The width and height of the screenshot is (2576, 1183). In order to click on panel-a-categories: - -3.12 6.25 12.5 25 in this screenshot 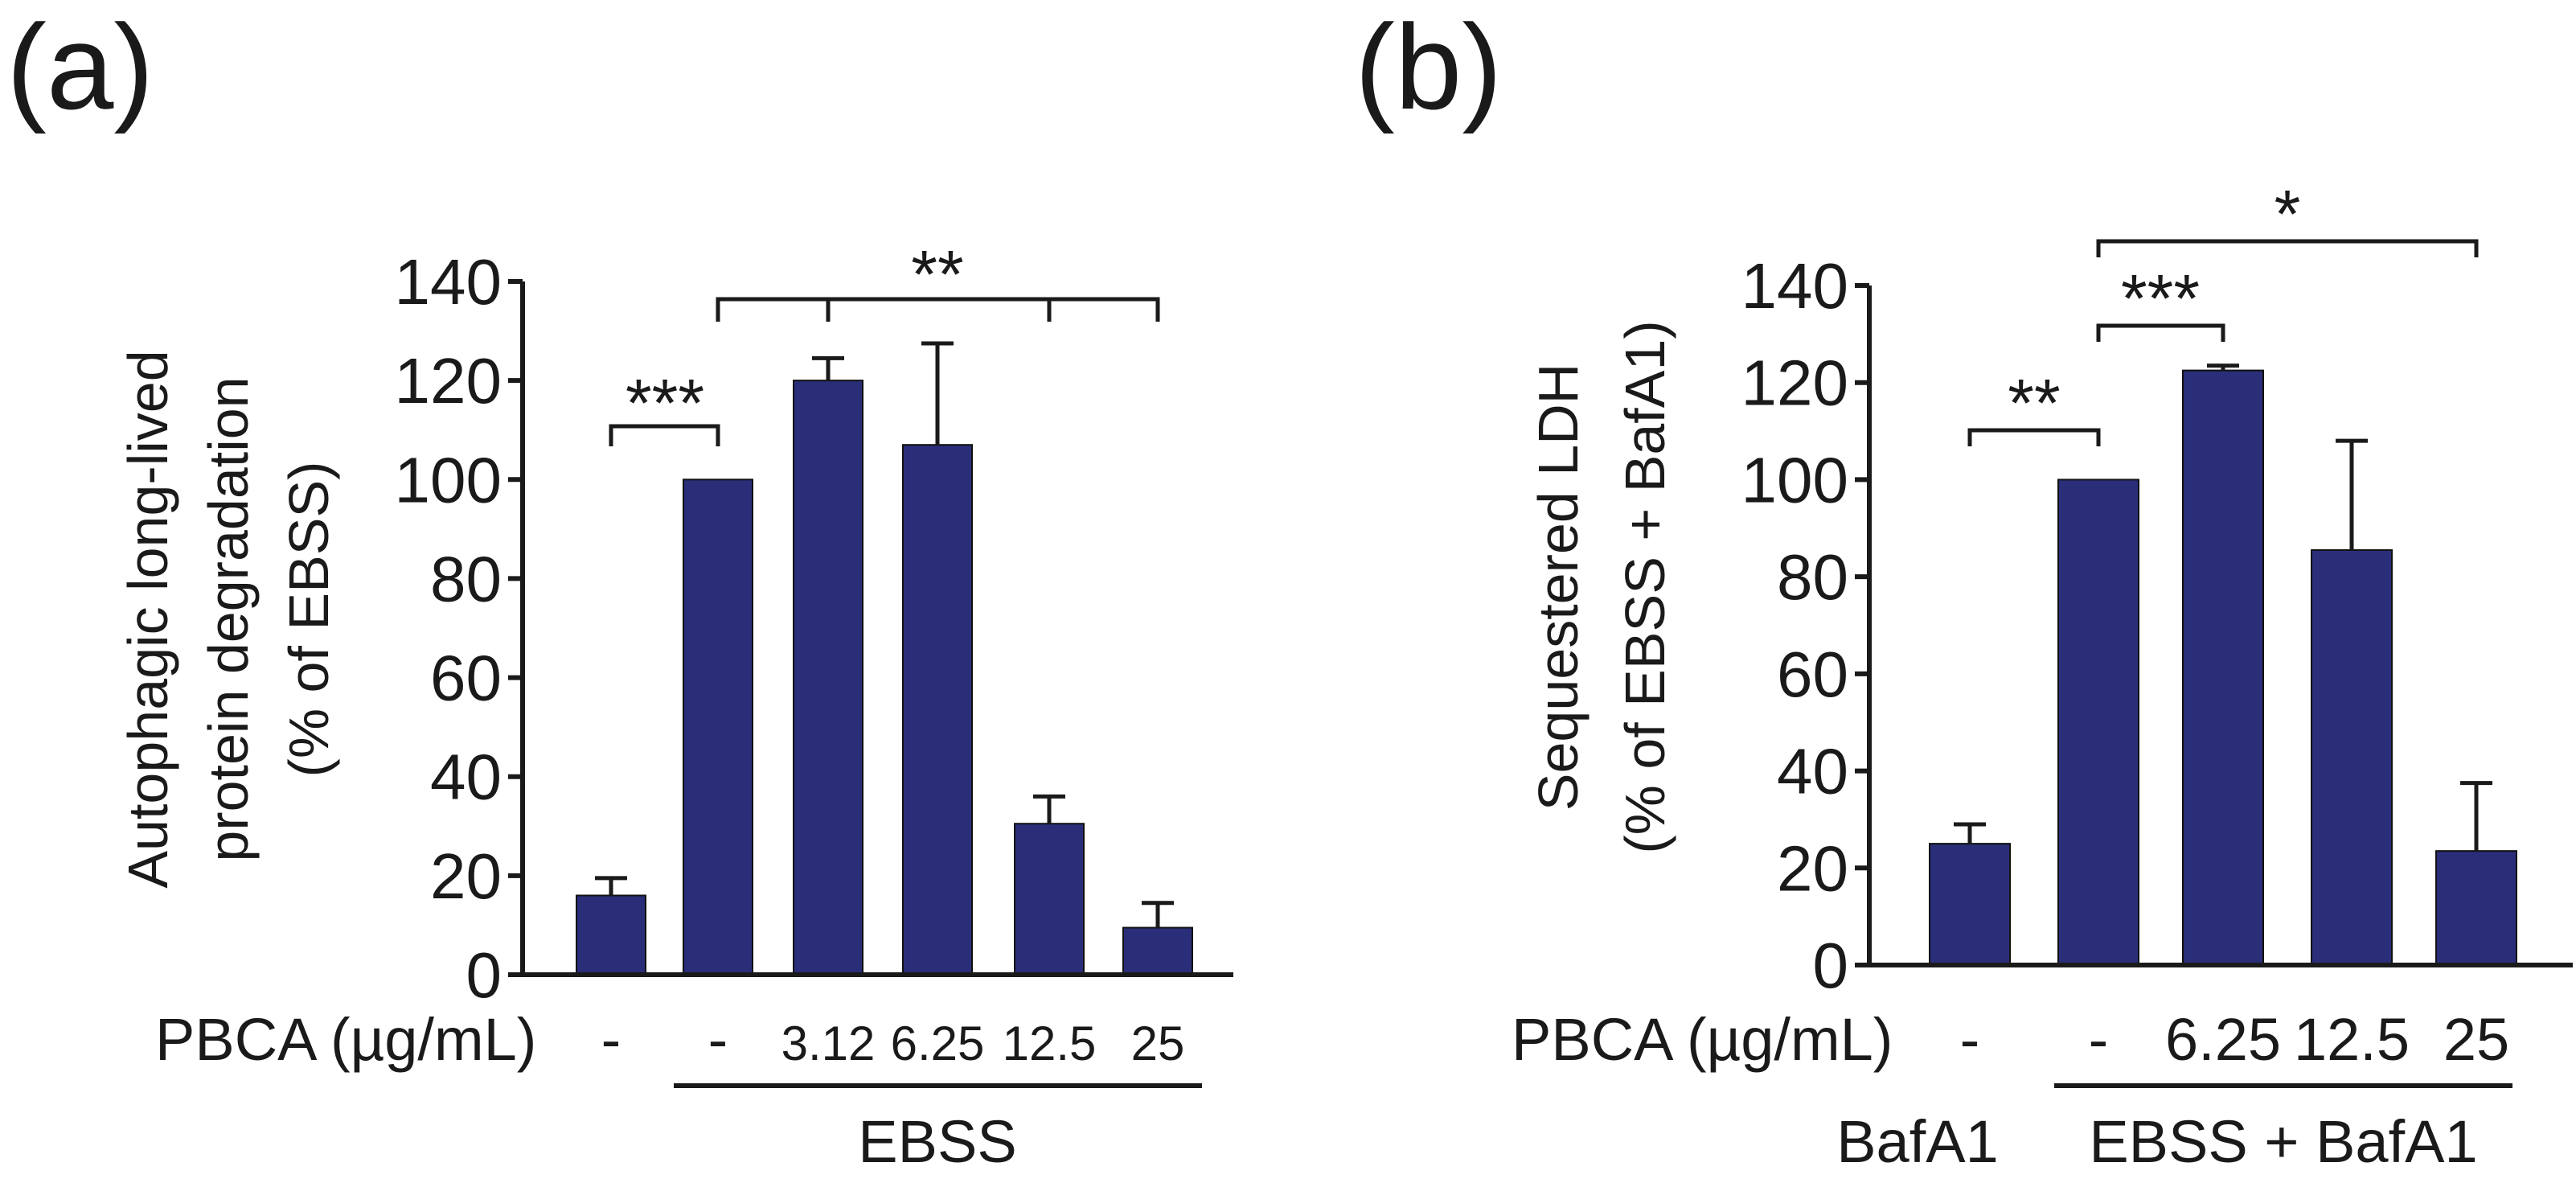, I will do `click(893, 1039)`.